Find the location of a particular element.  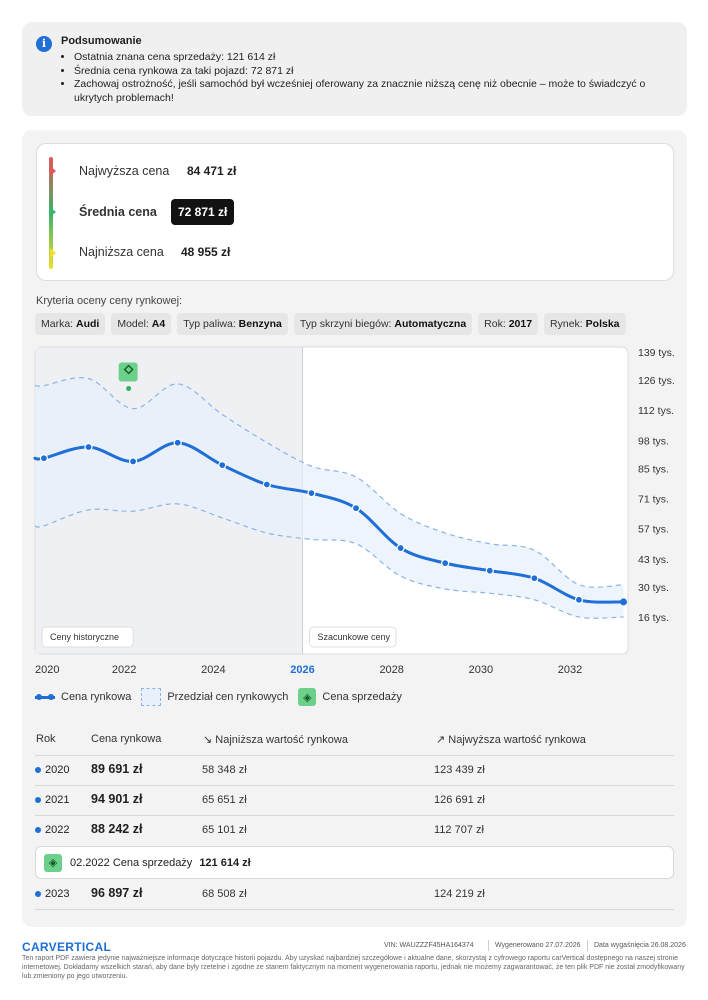

chip-value: 2017 is located at coordinates (520, 324).